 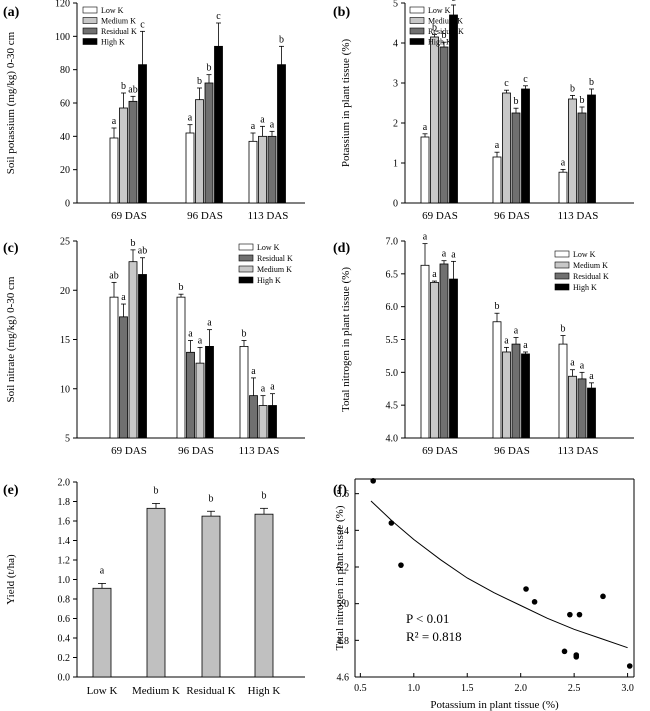 What do you see at coordinates (574, 688) in the screenshot?
I see `x-tick-label: 2.5` at bounding box center [574, 688].